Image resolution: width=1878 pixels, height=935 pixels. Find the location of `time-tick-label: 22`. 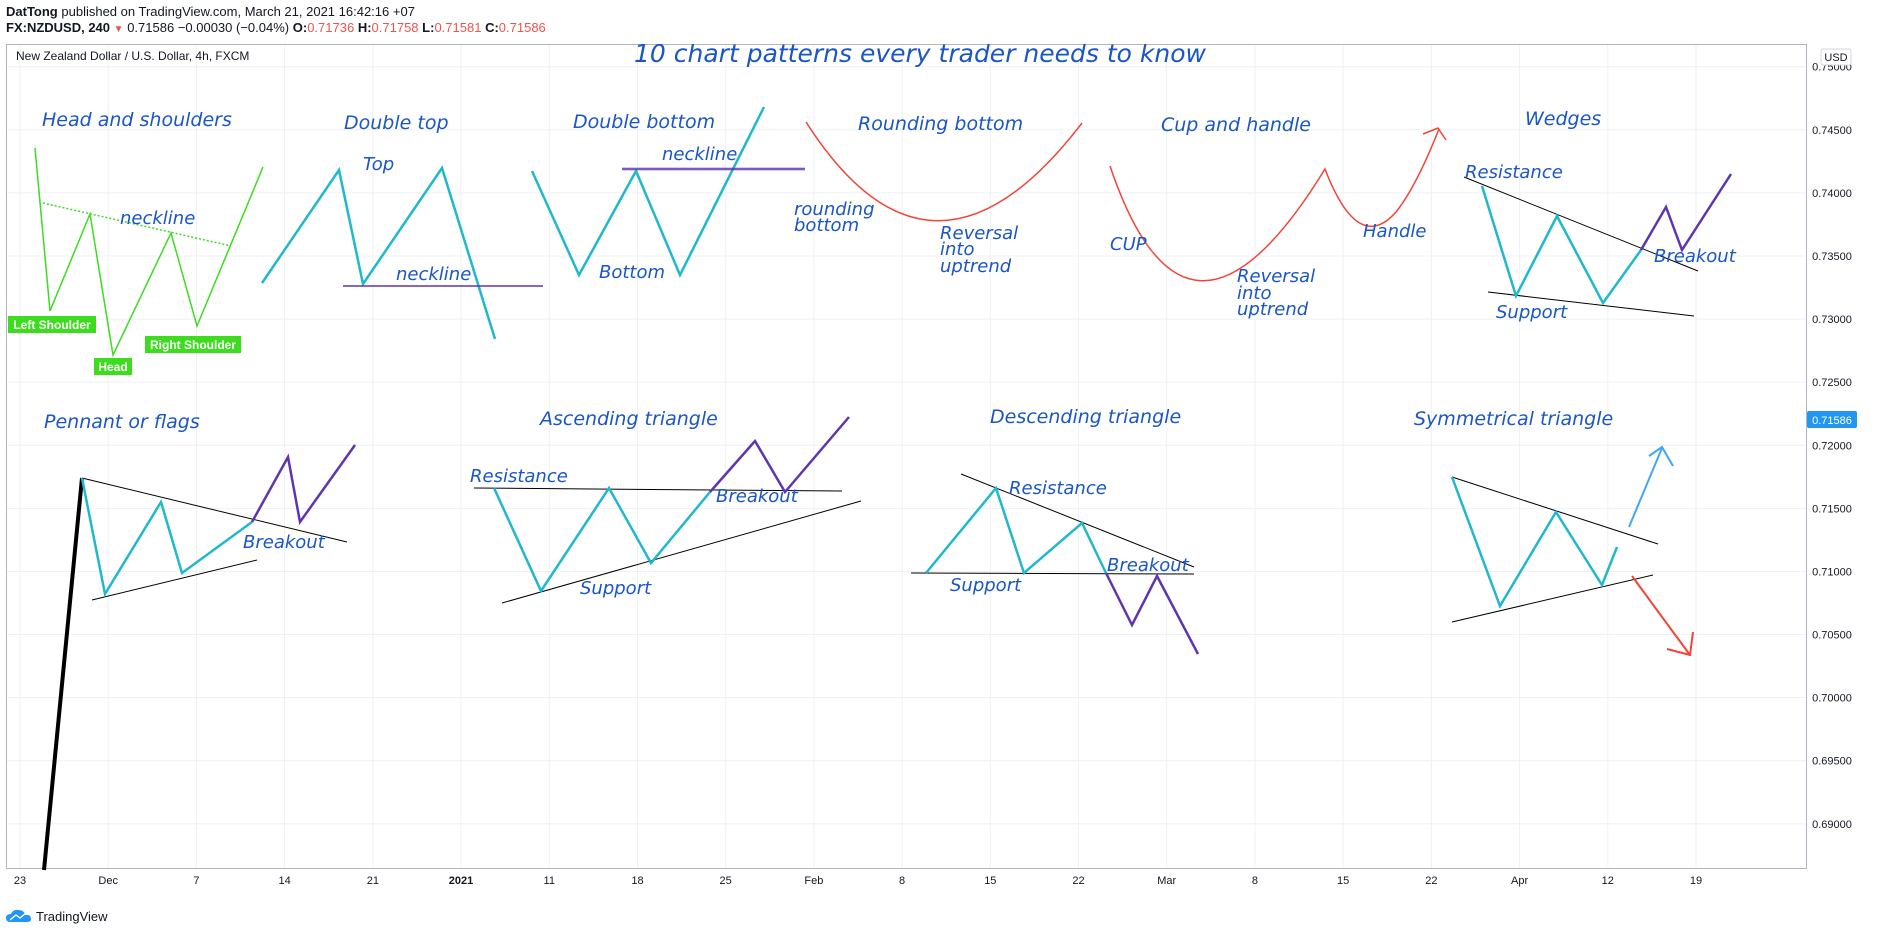

time-tick-label: 22 is located at coordinates (1431, 881).